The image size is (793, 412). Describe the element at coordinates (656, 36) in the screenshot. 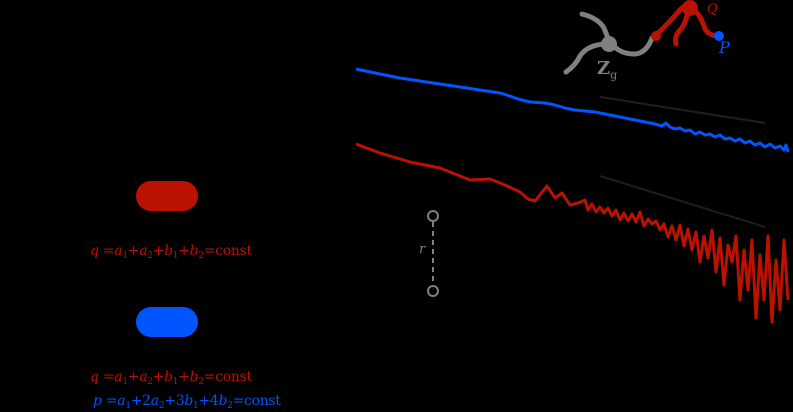

I see `red-junction-small-icon` at that location.